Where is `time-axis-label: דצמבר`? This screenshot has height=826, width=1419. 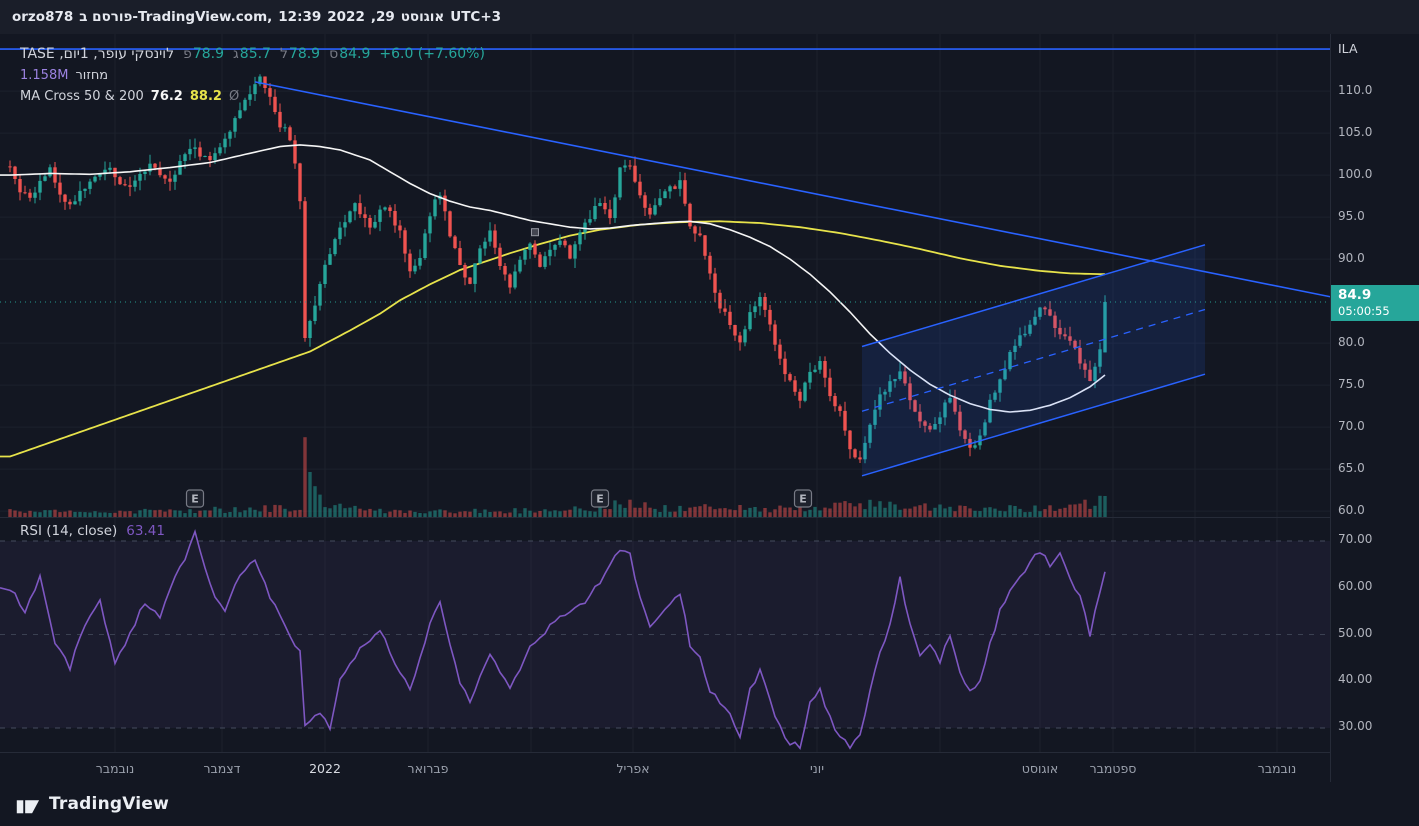 time-axis-label: דצמבר is located at coordinates (222, 768).